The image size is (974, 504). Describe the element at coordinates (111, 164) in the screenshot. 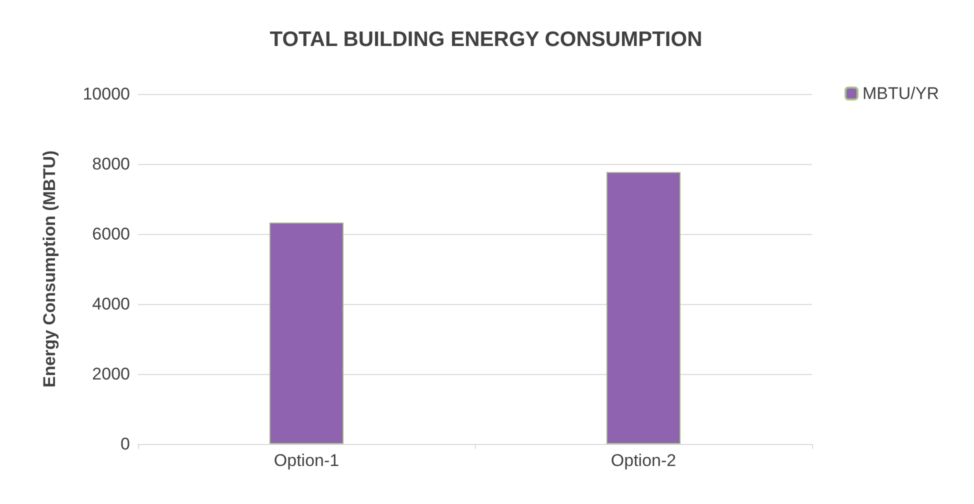

I see `y-tick-label: 8000` at that location.